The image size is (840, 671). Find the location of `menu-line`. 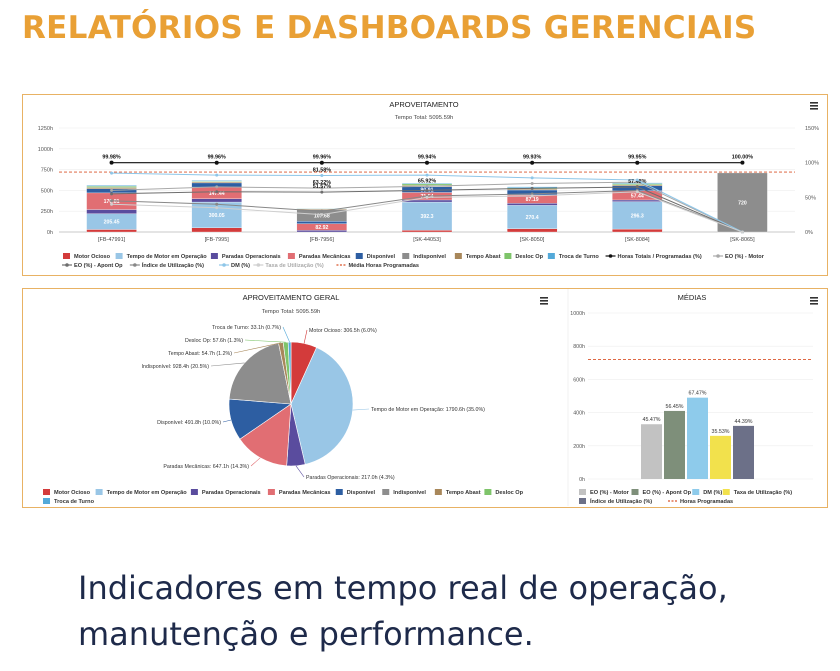

menu-line is located at coordinates (814, 106).